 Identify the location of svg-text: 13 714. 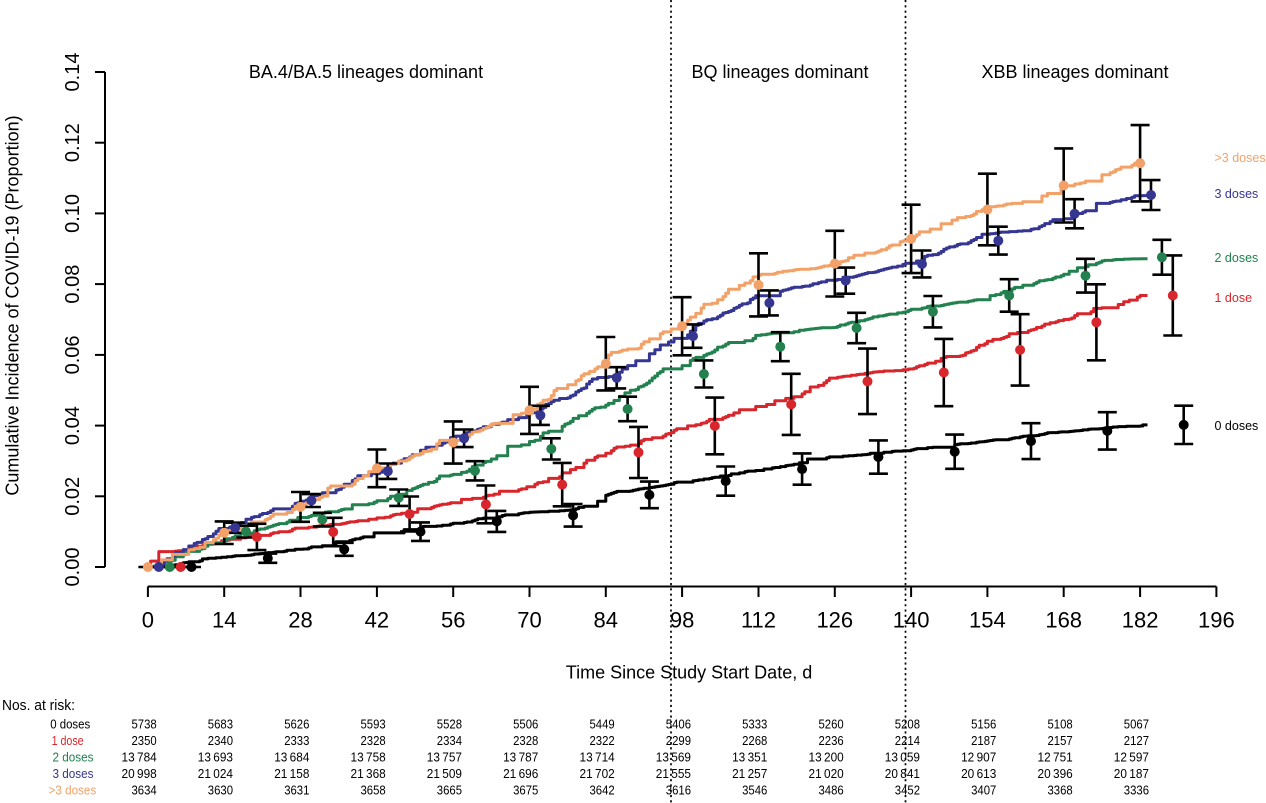
(597, 758).